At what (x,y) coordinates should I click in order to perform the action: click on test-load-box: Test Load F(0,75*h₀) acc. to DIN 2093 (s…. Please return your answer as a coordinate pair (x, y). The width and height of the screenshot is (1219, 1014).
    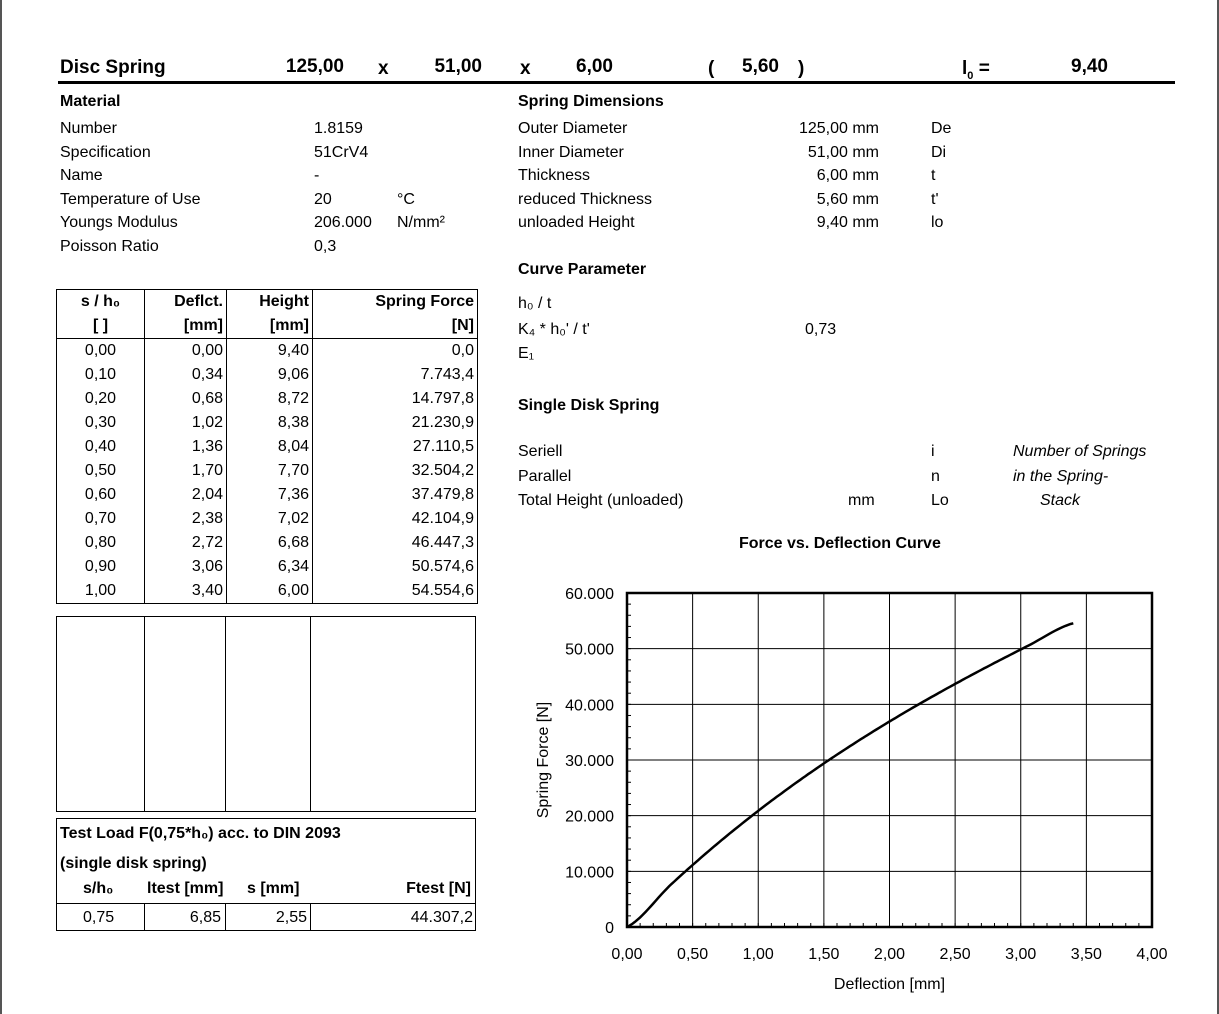
    Looking at the image, I should click on (266, 874).